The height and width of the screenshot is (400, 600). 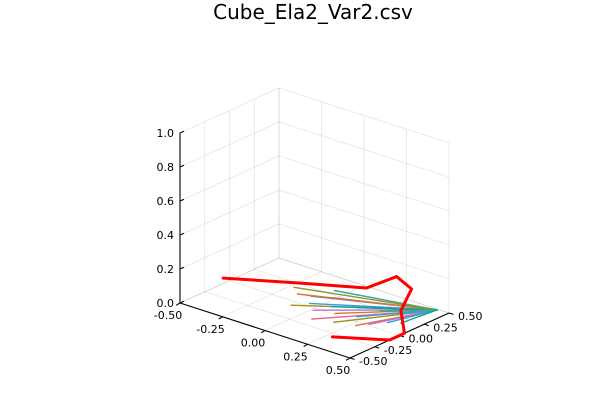 What do you see at coordinates (166, 269) in the screenshot?
I see `z-tick-label: 0.2` at bounding box center [166, 269].